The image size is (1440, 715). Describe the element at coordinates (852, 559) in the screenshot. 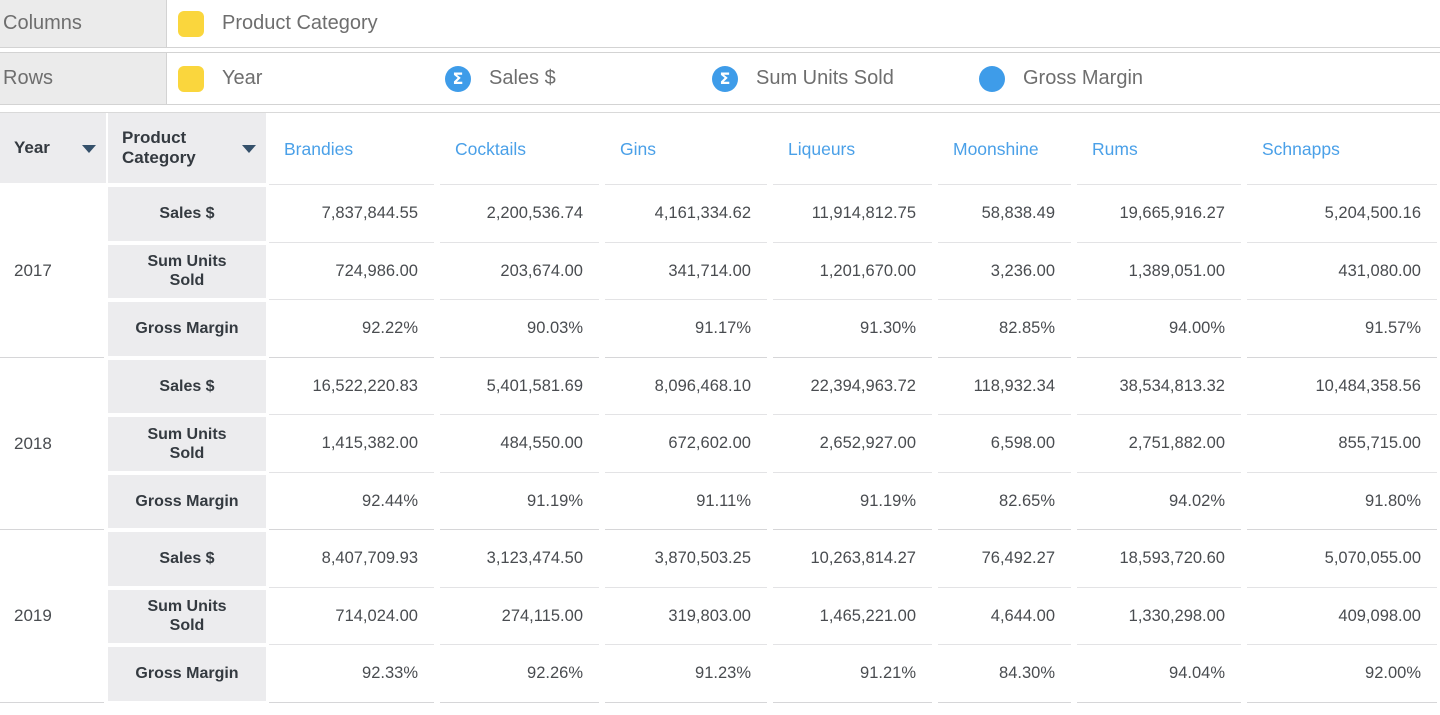

I see `data-cell: 10,263,814.27` at that location.